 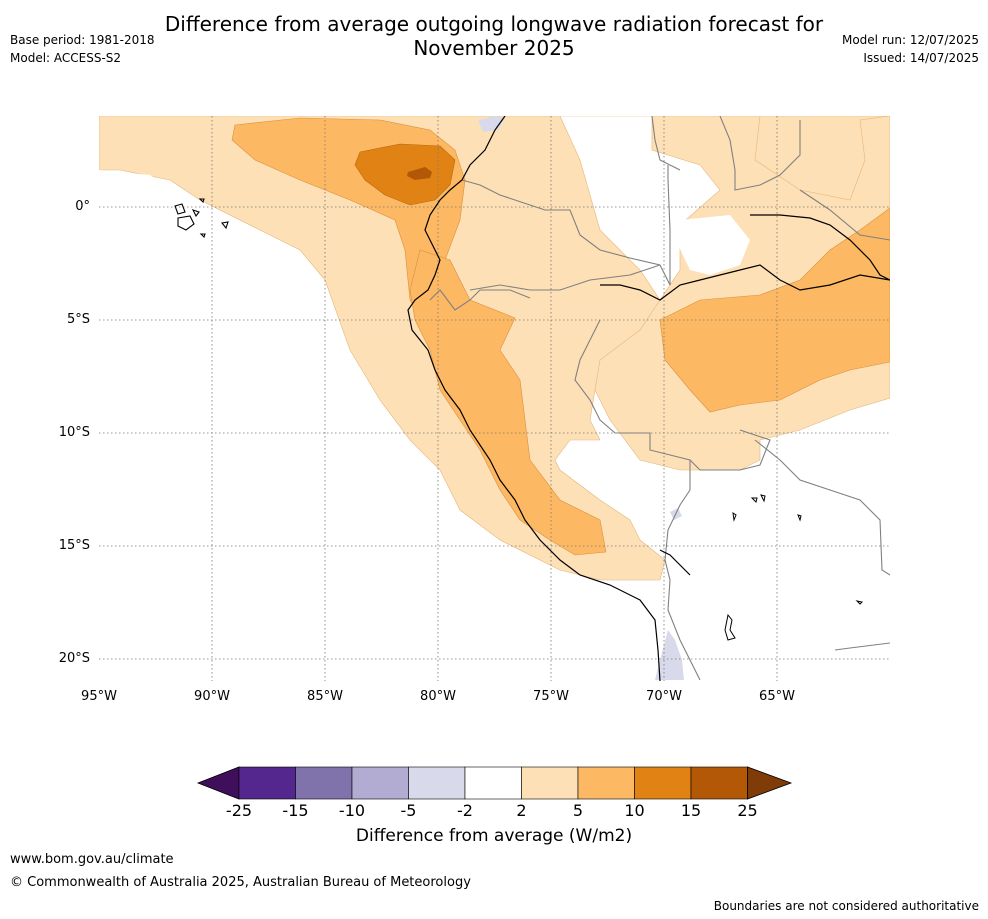 I want to click on colorbar-tick-label: -25, so click(x=239, y=810).